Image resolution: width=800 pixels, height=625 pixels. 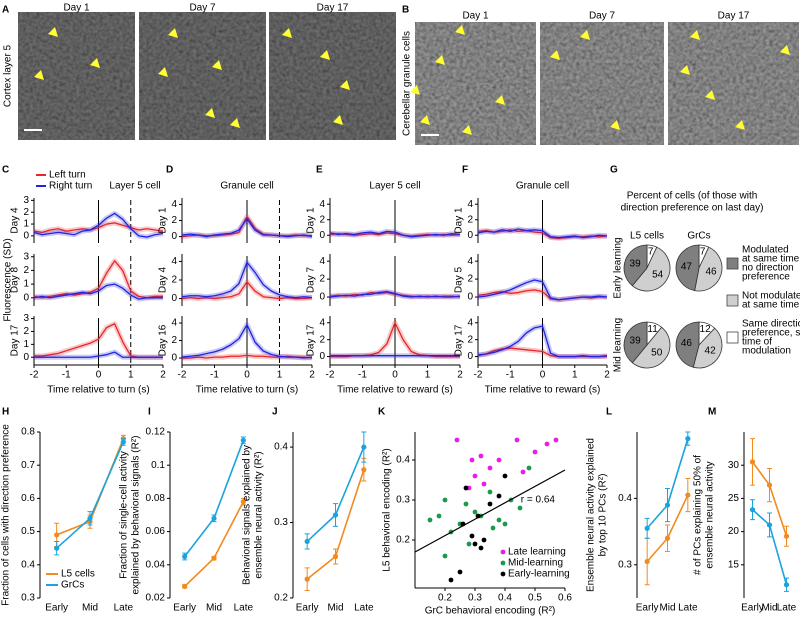 What do you see at coordinates (5, 412) in the screenshot?
I see `panel-letter: H` at bounding box center [5, 412].